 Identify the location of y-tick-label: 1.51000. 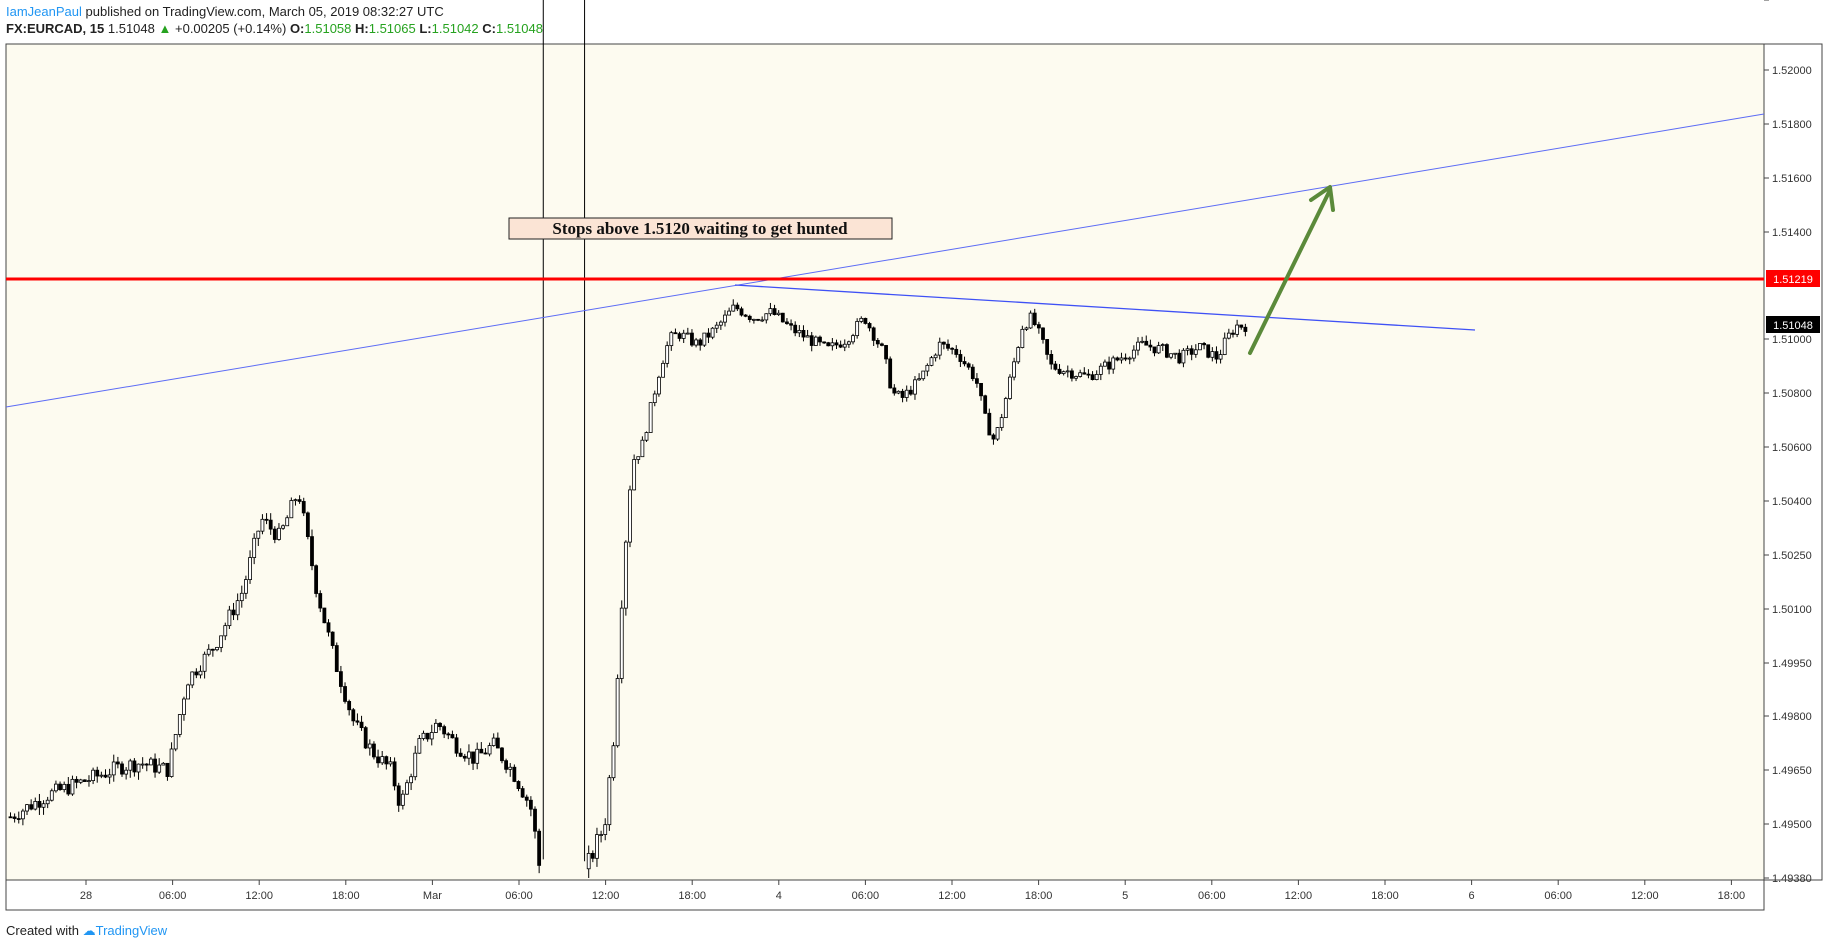
(1792, 340).